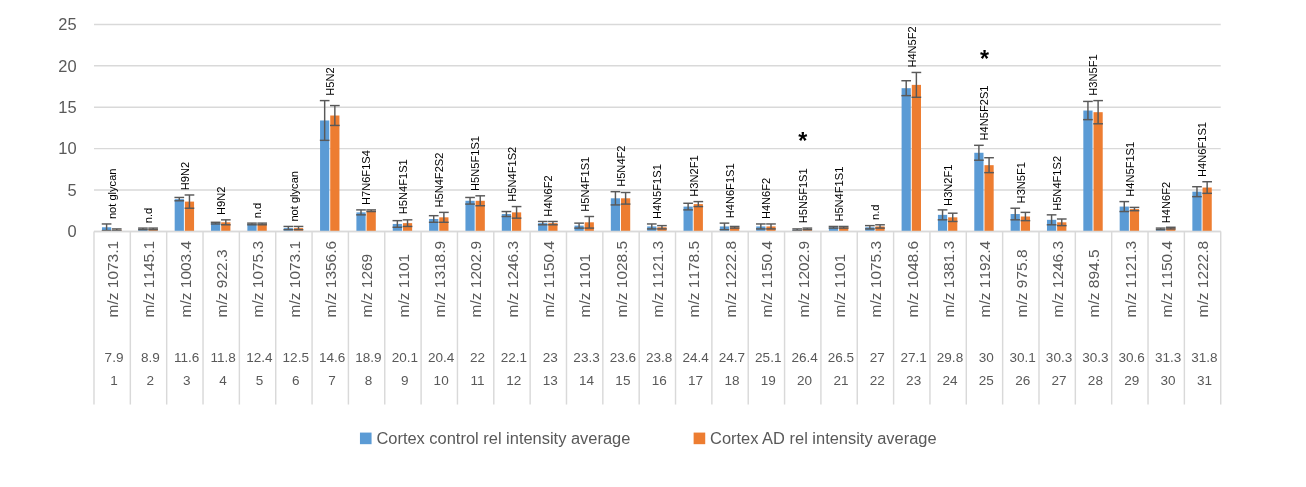  What do you see at coordinates (330, 81) in the screenshot?
I see `annotation: H5N2` at bounding box center [330, 81].